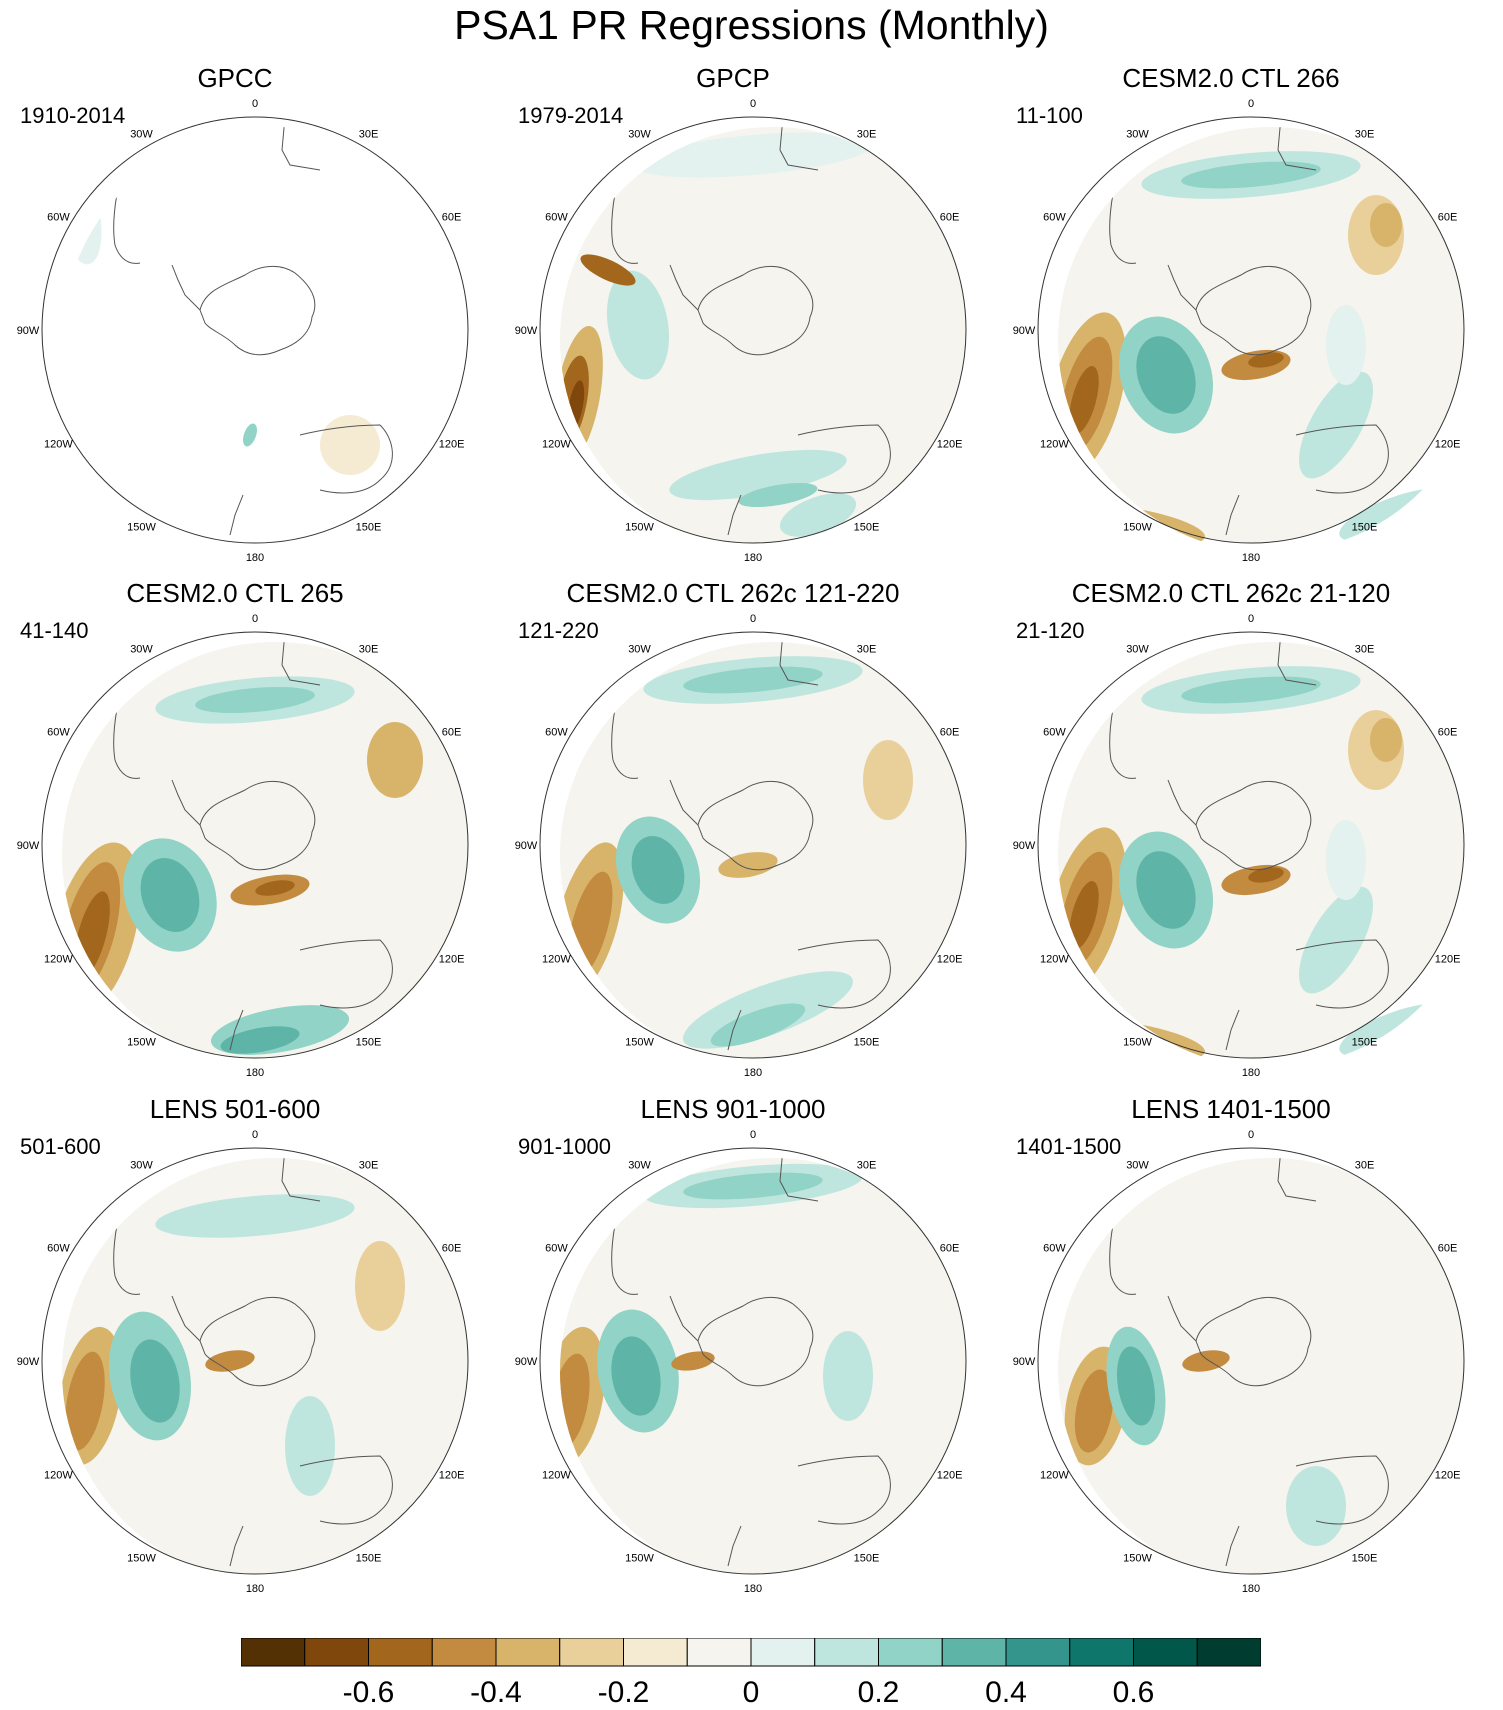  Describe the element at coordinates (571, 115) in the screenshot. I see `panel-period: 1979-2014` at that location.